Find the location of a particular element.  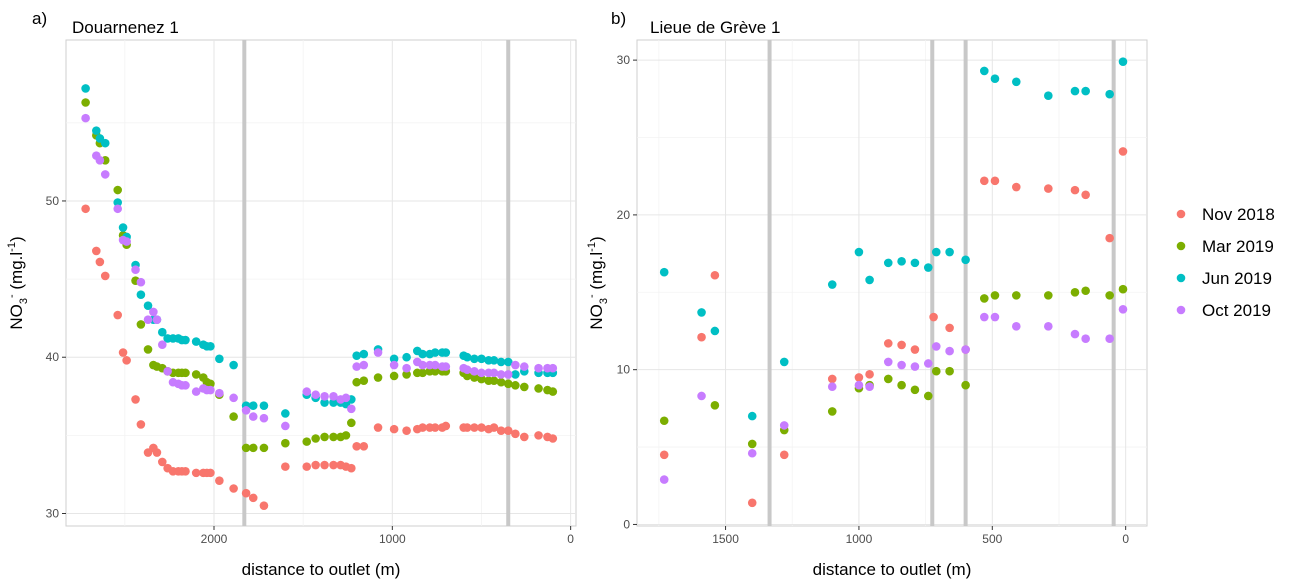

panel-b-label: b) is located at coordinates (618, 18).